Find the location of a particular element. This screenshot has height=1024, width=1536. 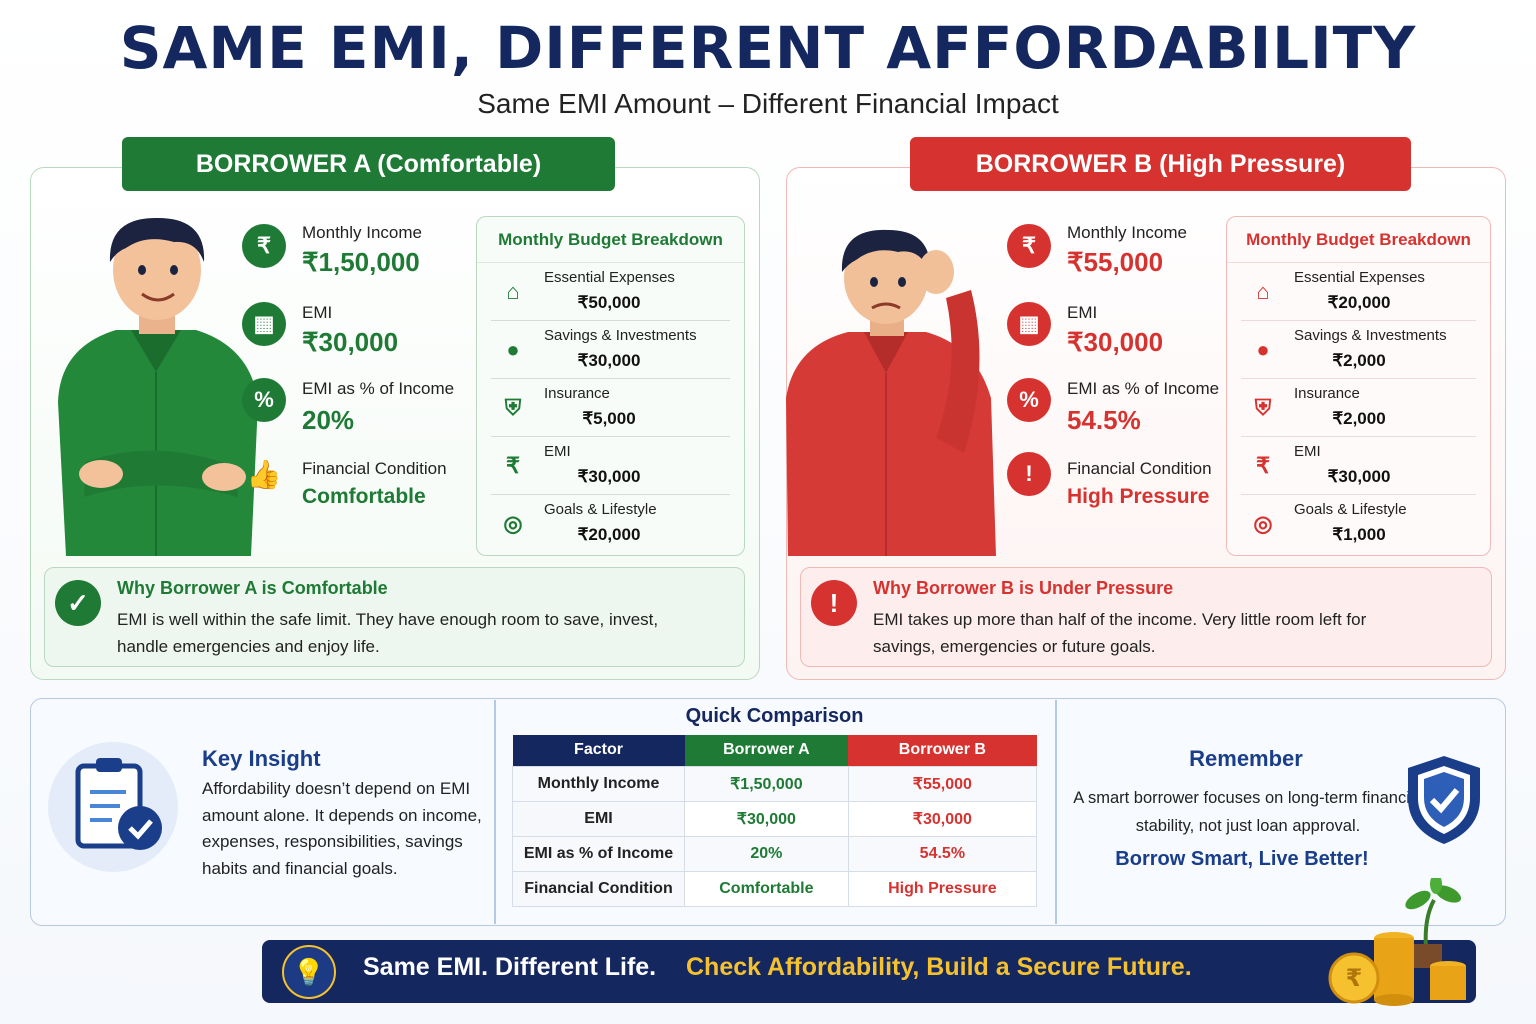

stat-value: ₹30,000 is located at coordinates (350, 342).